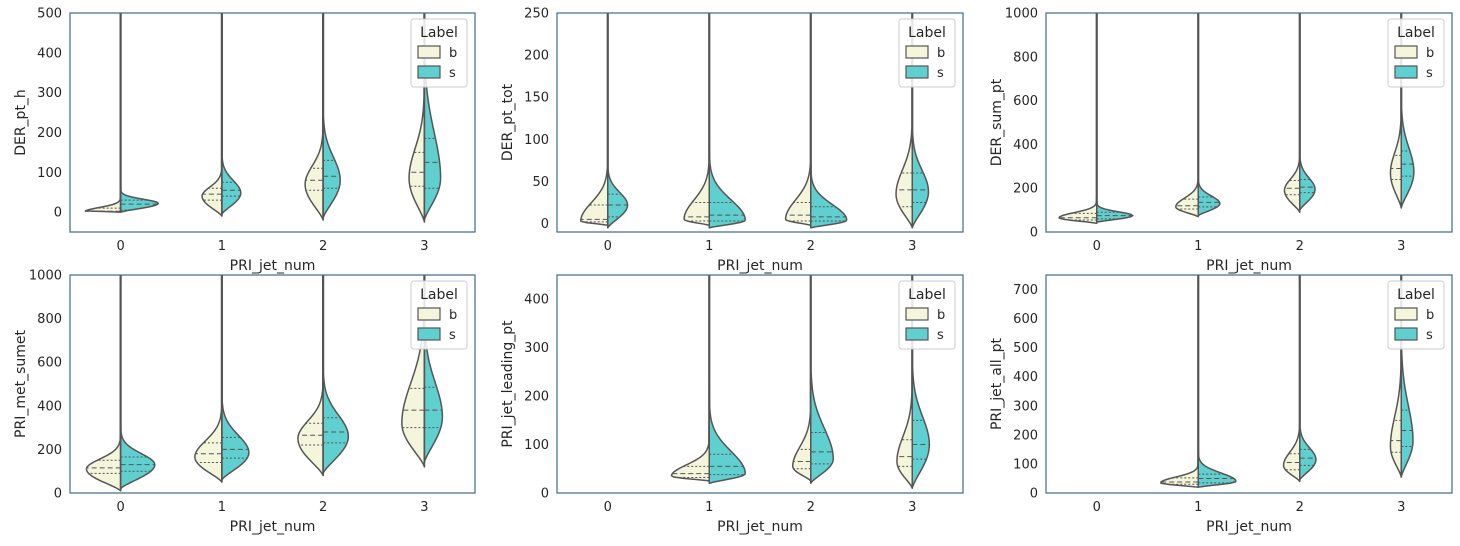 The image size is (1460, 546). Describe the element at coordinates (508, 384) in the screenshot. I see `y-axis-label: PRI_jet_leading_pt` at that location.